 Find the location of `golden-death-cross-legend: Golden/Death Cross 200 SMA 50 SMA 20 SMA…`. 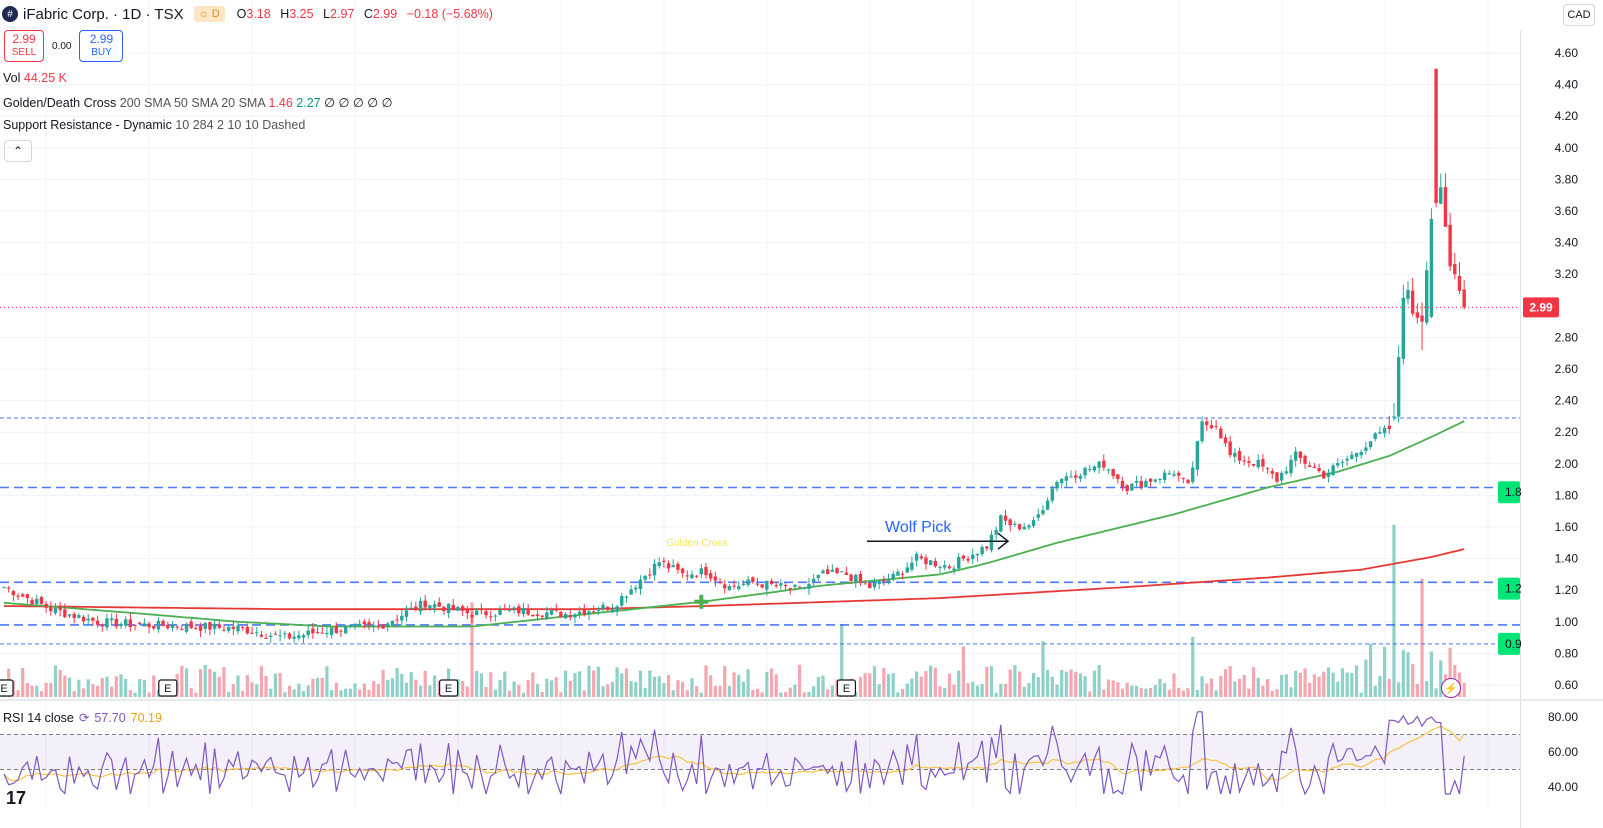

golden-death-cross-legend: Golden/Death Cross 200 SMA 50 SMA 20 SMA… is located at coordinates (197, 102).